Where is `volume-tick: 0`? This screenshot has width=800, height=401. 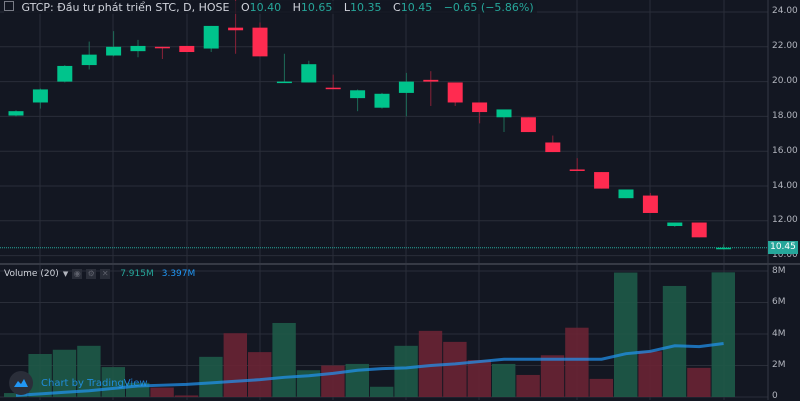 volume-tick: 0 is located at coordinates (775, 396).